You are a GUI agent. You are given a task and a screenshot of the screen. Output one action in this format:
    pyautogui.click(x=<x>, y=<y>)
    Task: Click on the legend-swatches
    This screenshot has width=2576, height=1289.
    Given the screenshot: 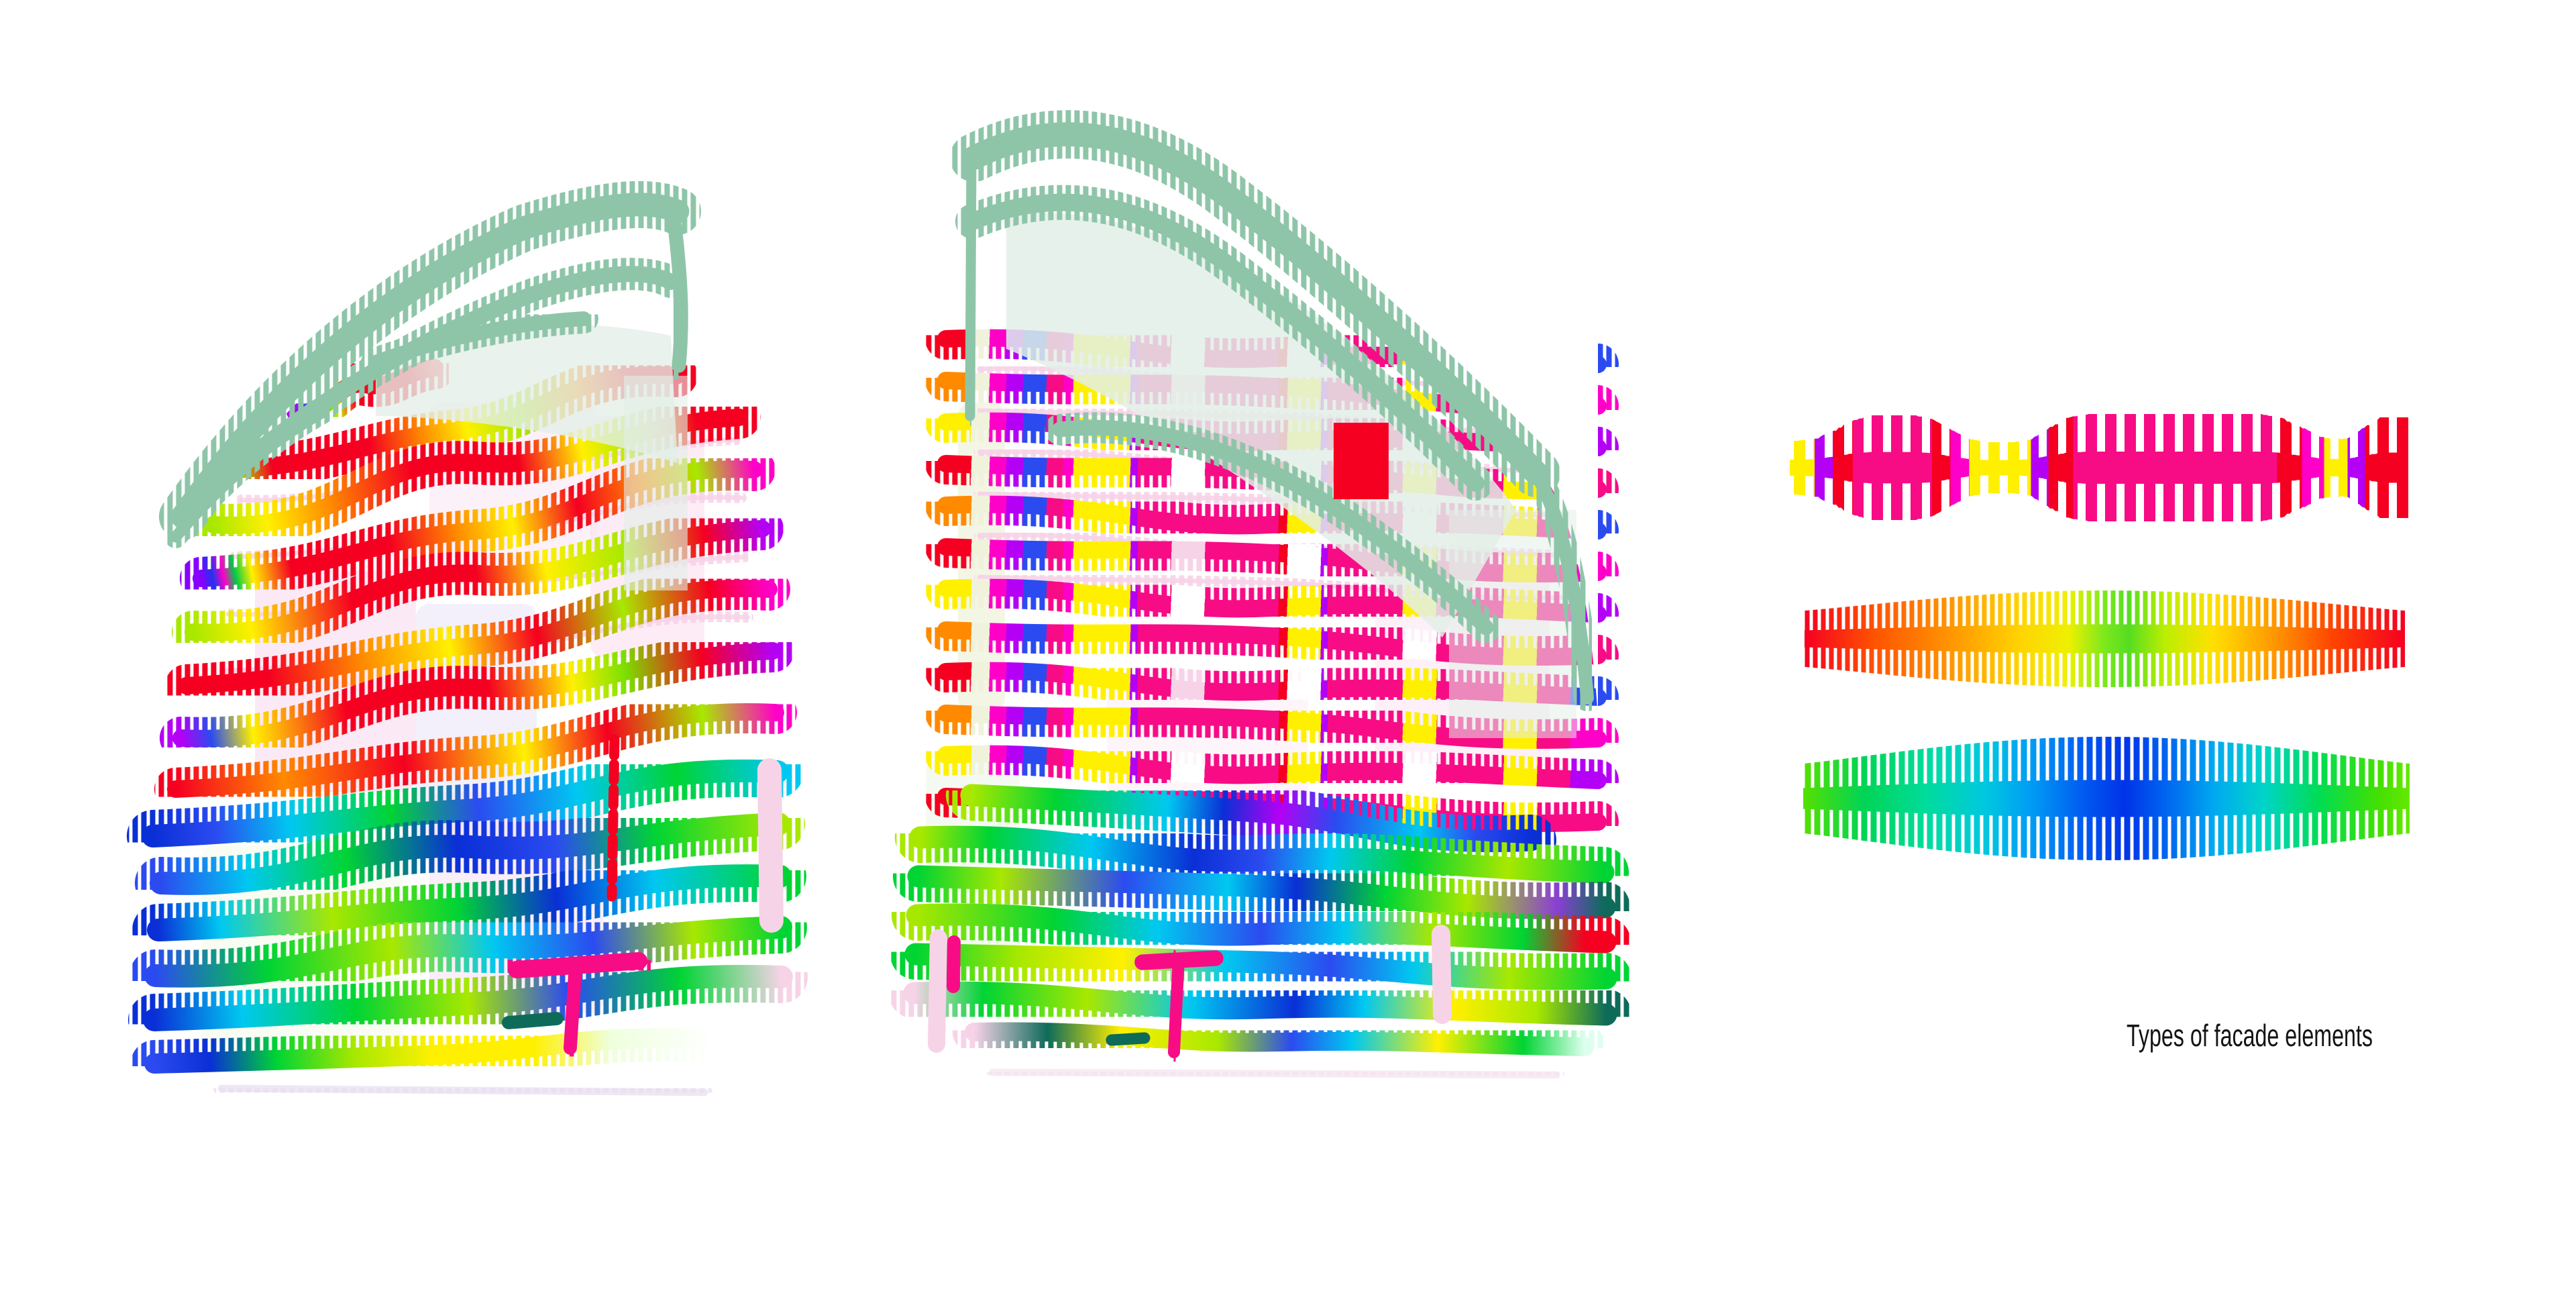 What is the action you would take?
    pyautogui.click(x=2100, y=637)
    